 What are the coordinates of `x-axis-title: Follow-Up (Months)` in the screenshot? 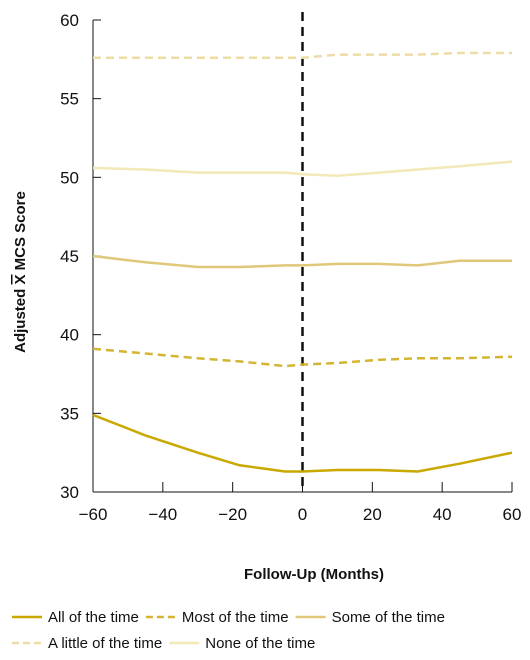 It's located at (314, 574).